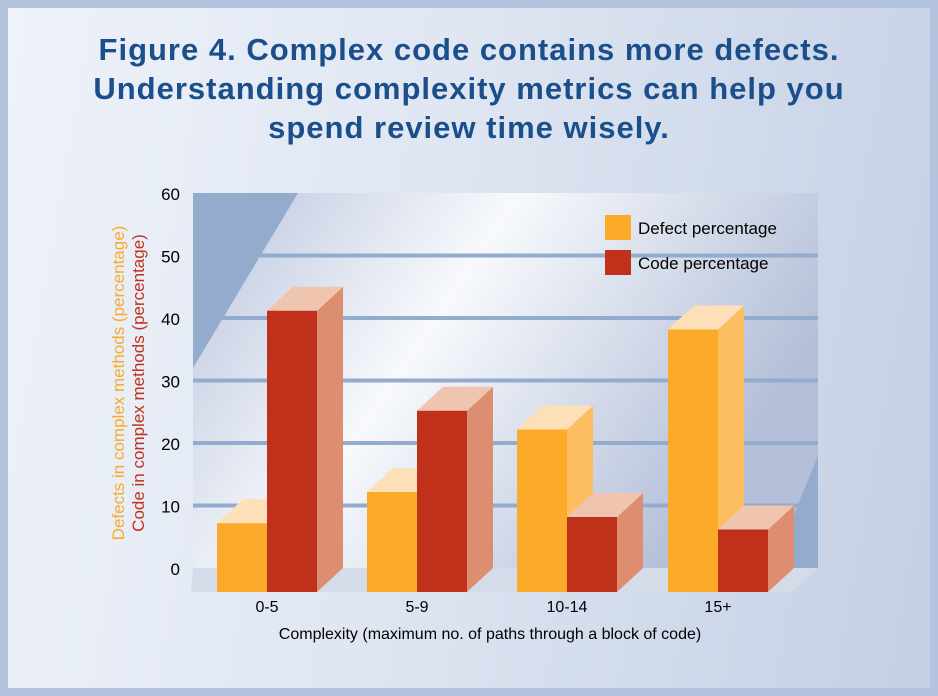 This screenshot has height=696, width=938. Describe the element at coordinates (743, 560) in the screenshot. I see `bar-code-15+` at that location.